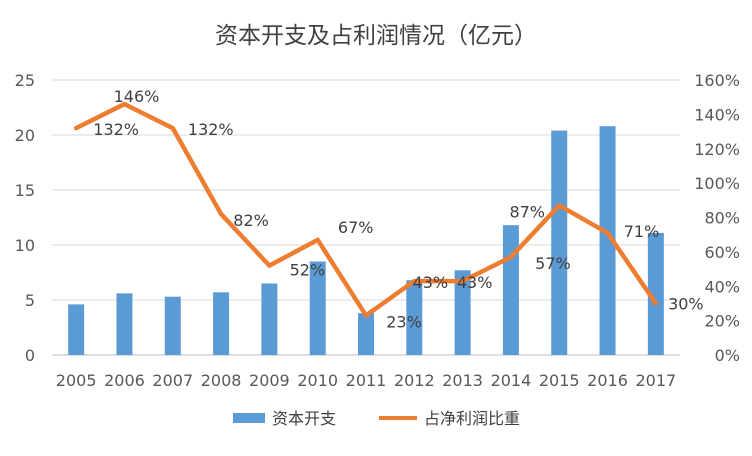  What do you see at coordinates (404, 321) in the screenshot?
I see `data-label: 23%` at bounding box center [404, 321].